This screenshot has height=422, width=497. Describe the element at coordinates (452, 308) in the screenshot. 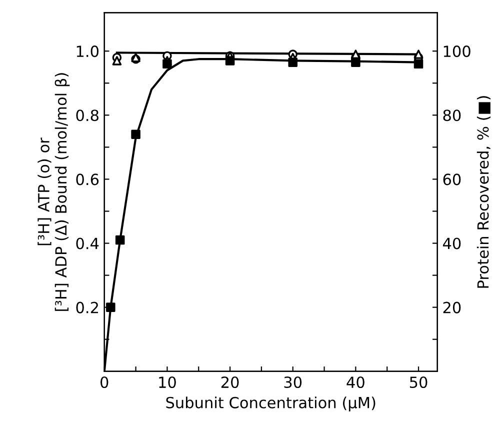

I see `y2-tick-label: 20` at that location.